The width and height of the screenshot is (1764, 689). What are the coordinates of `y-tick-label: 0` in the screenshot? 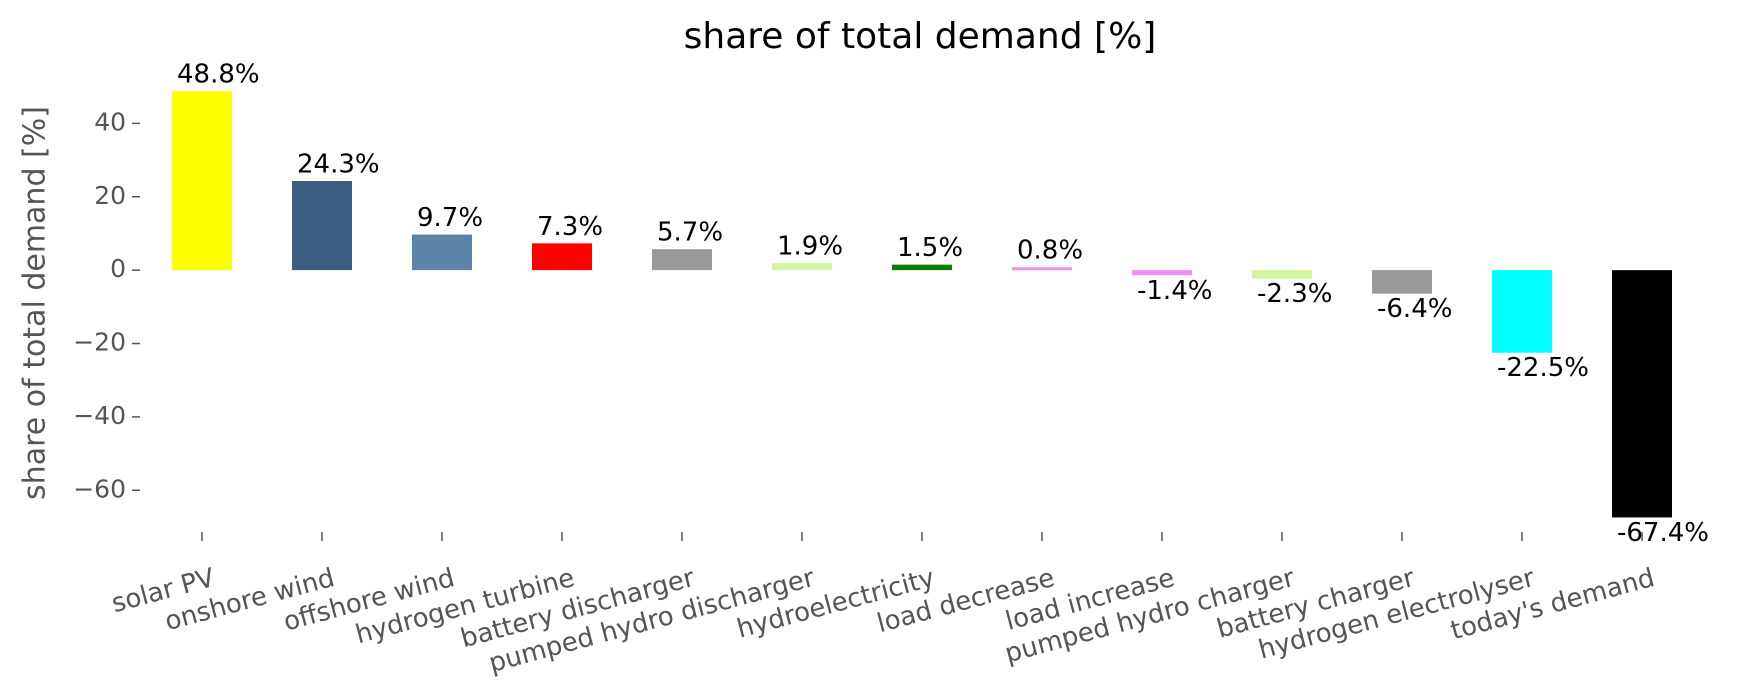 It's located at (118, 268).